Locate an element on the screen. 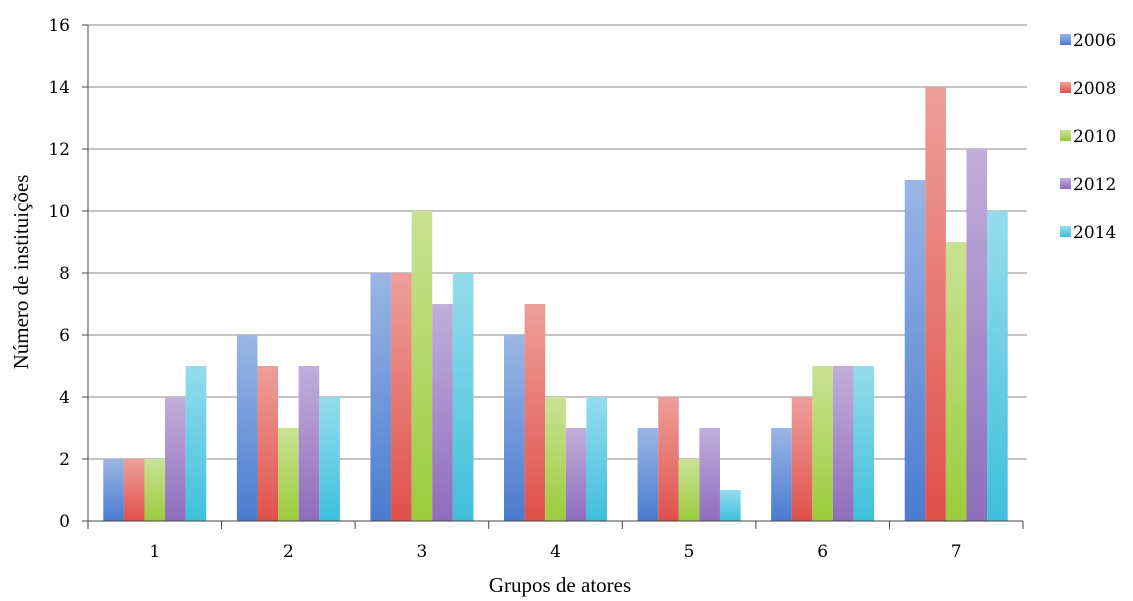 The image size is (1133, 601). x-tick-label: 7 is located at coordinates (956, 552).